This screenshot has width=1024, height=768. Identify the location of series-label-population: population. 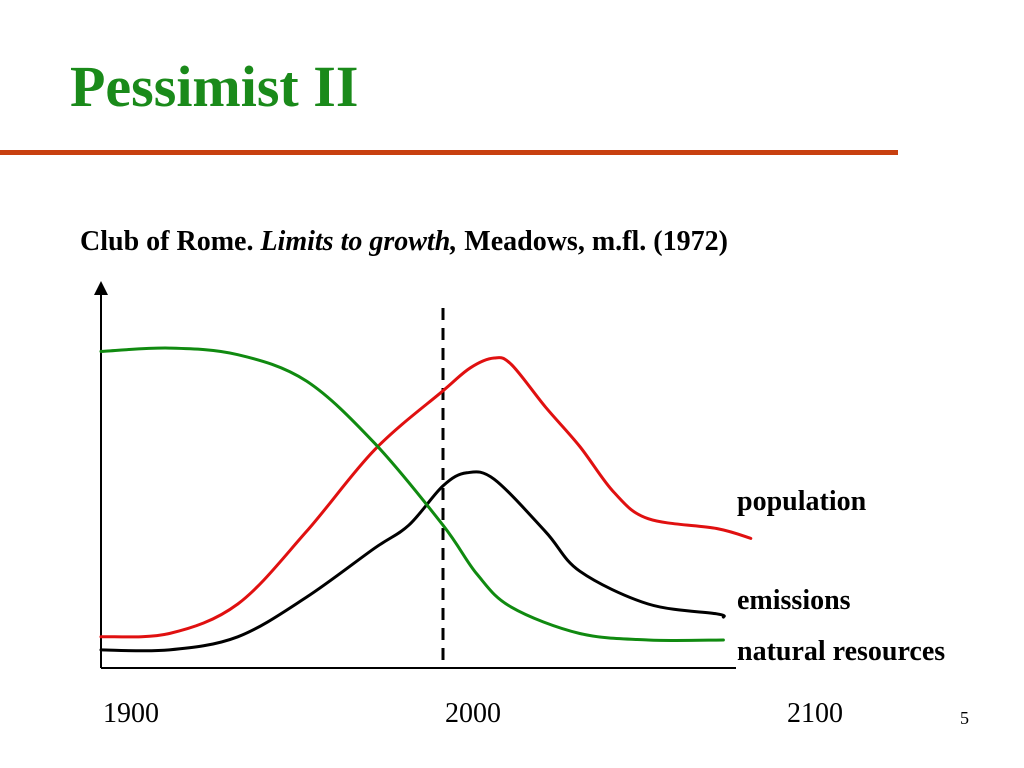
(802, 501).